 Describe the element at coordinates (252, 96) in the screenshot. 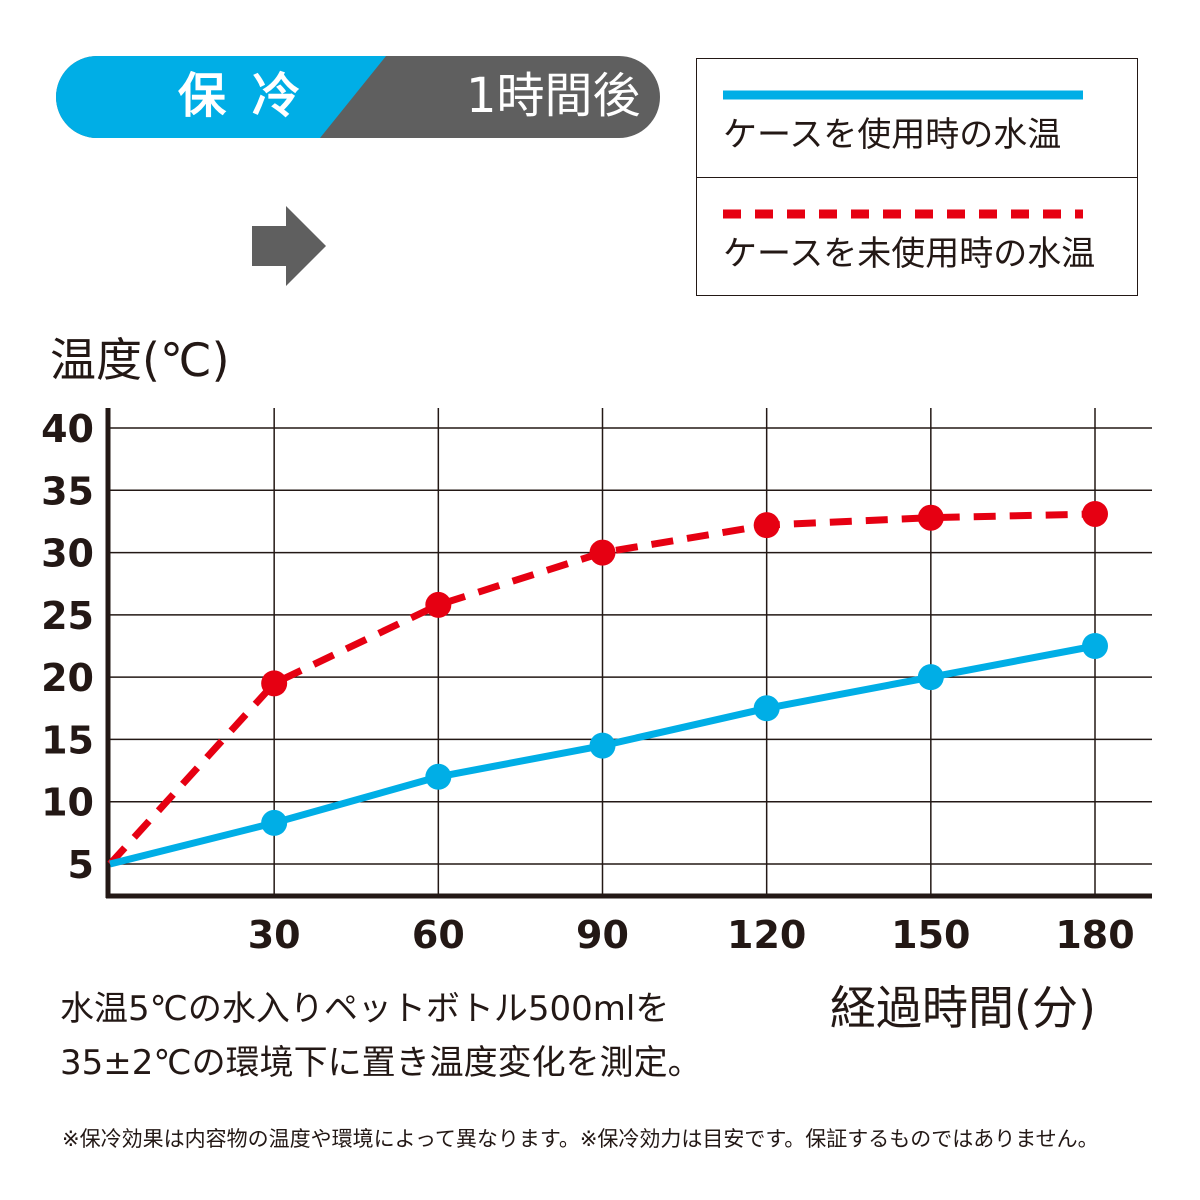

I see `header-badge-label: 保冷` at that location.